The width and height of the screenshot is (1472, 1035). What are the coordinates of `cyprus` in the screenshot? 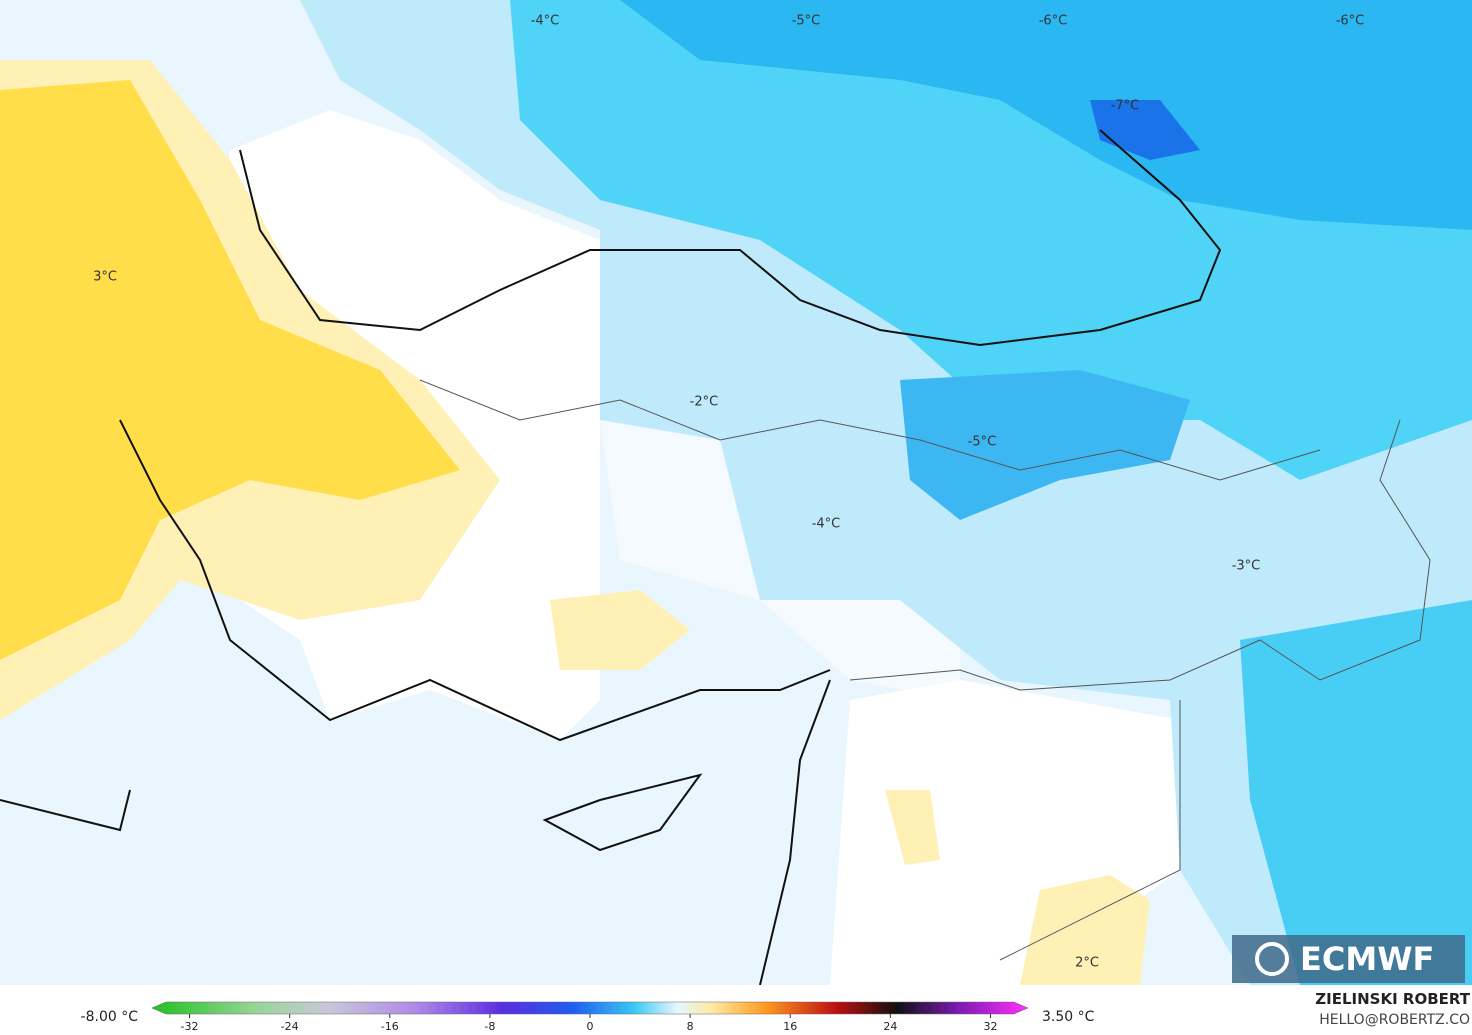 It's located at (622, 812).